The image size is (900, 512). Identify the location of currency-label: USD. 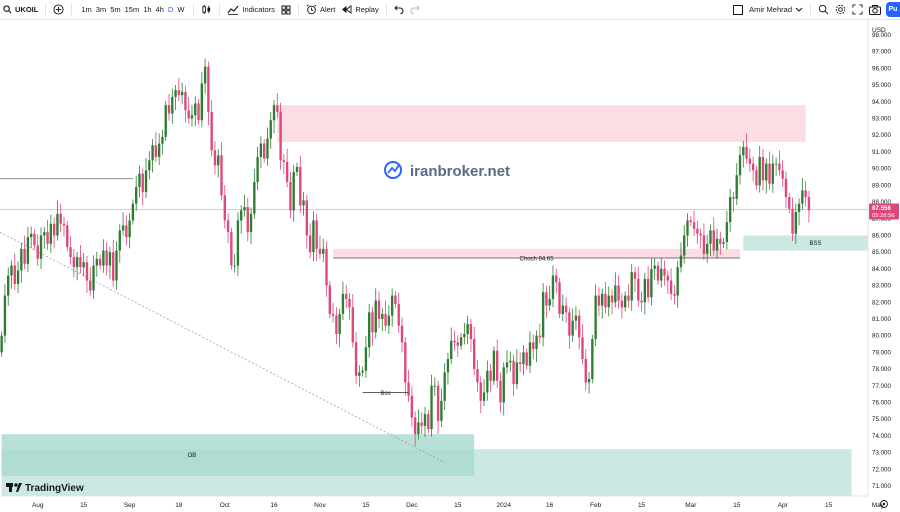
(879, 30).